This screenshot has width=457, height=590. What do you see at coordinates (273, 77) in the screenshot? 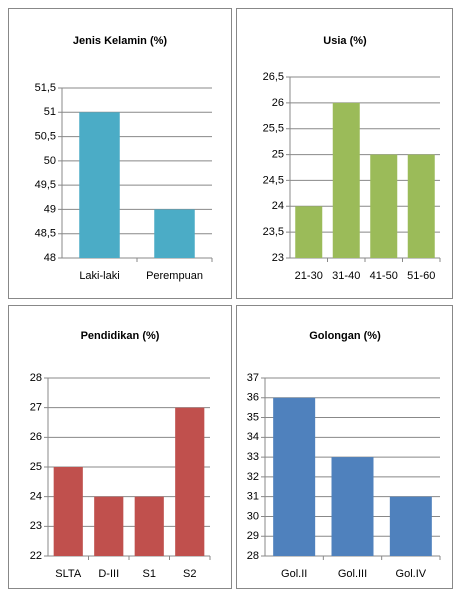
I see `y-tick-label: 26,5` at bounding box center [273, 77].